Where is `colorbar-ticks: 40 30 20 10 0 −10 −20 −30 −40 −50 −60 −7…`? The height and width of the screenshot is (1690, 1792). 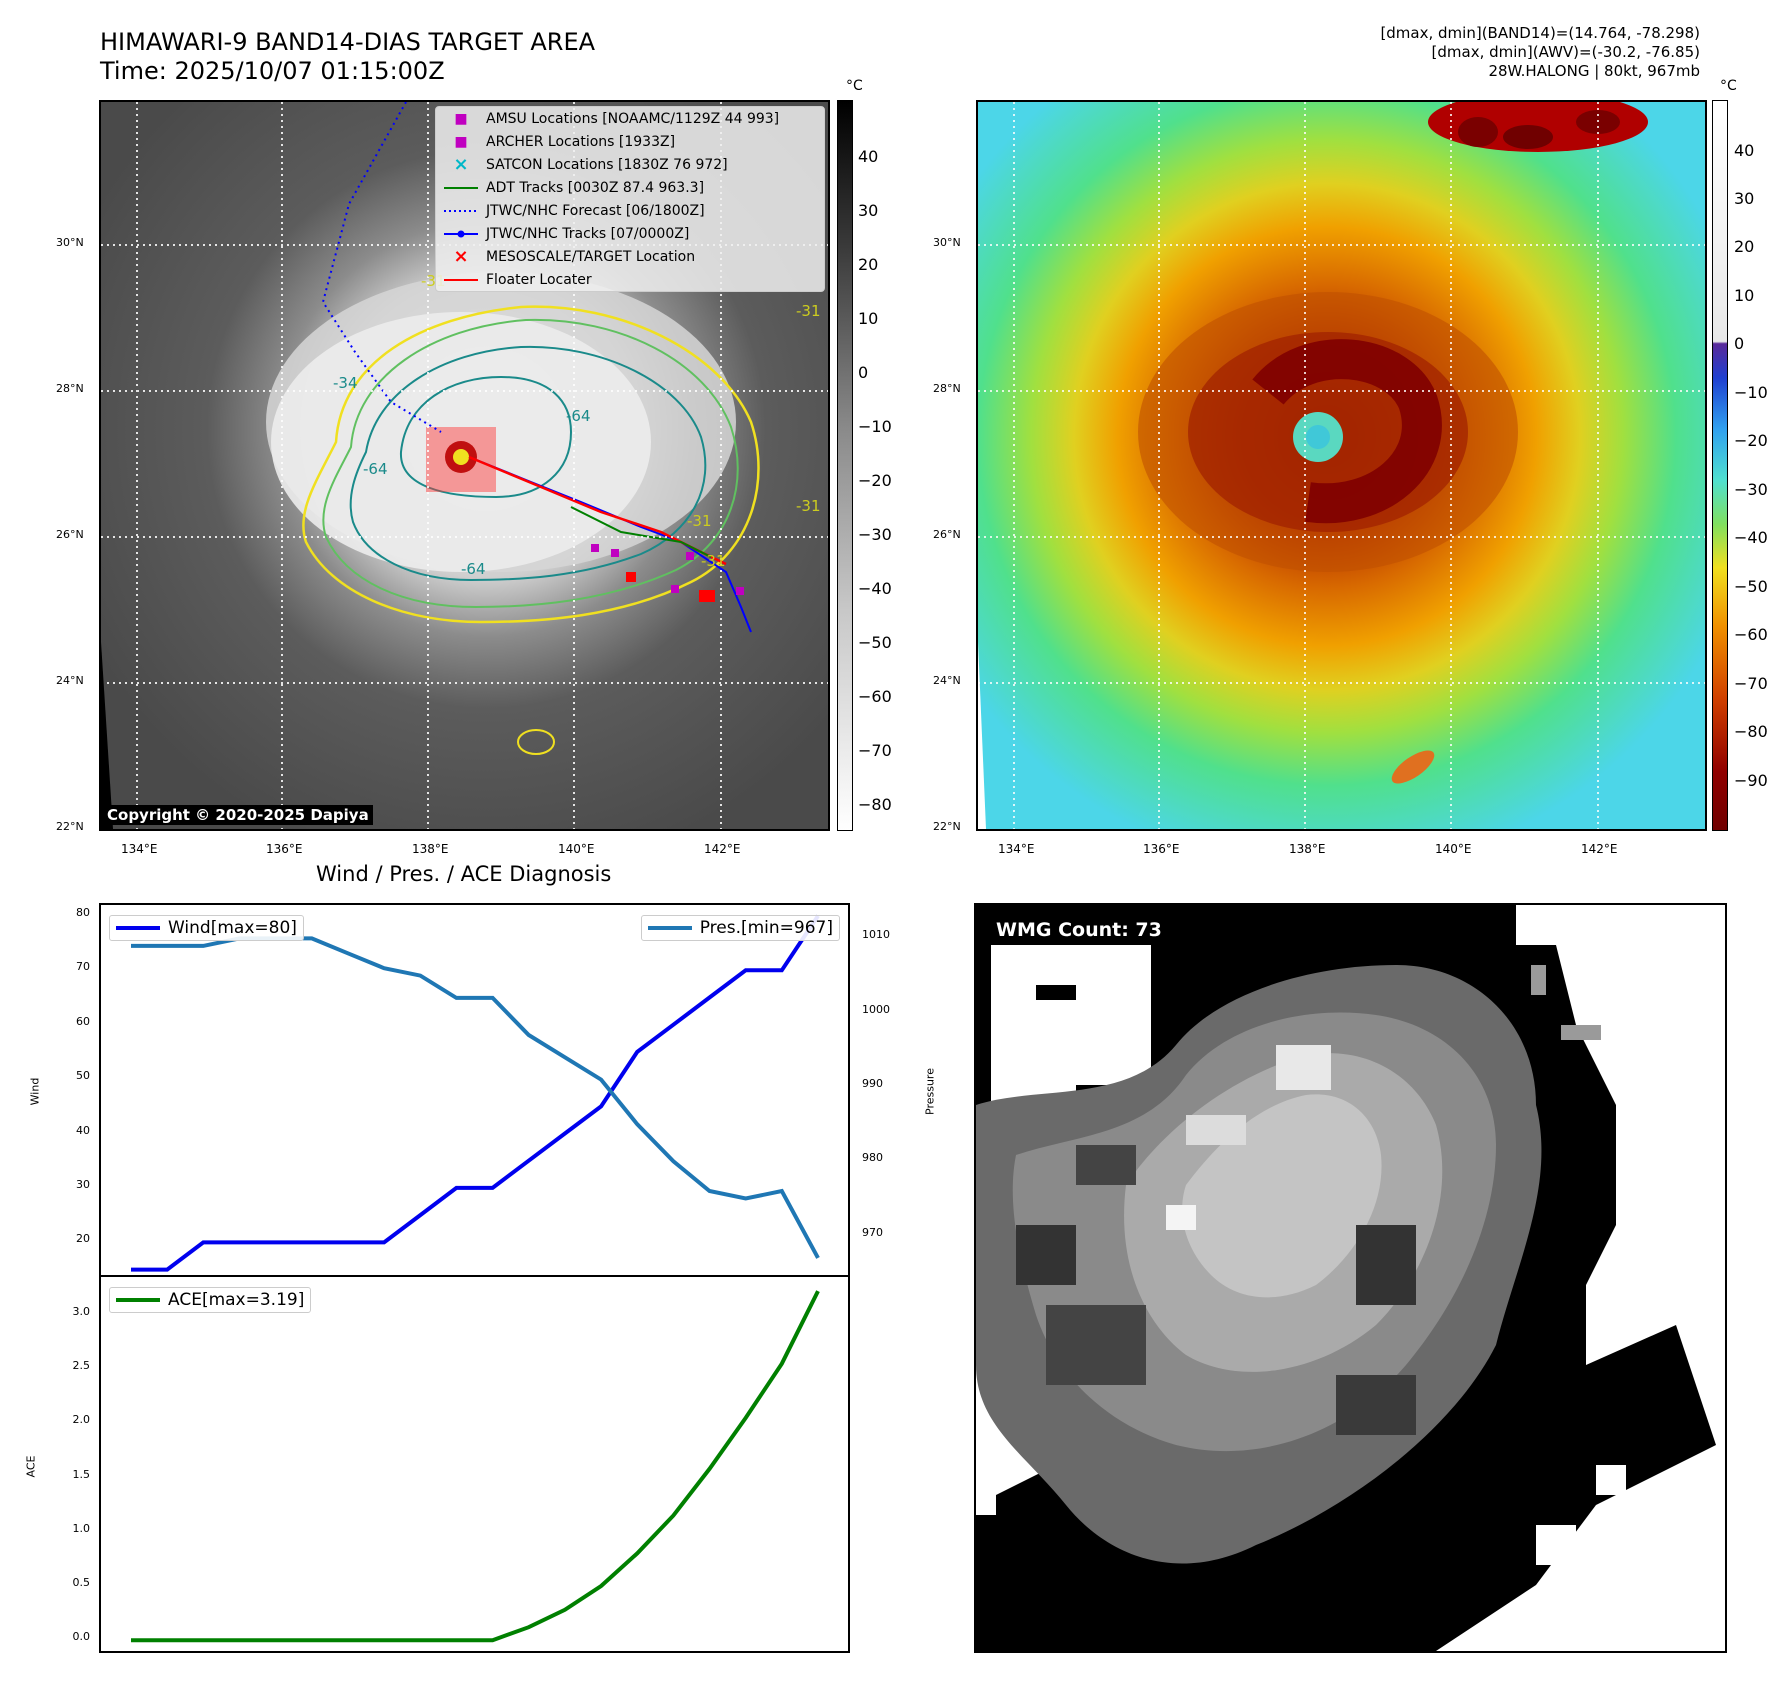
colorbar-ticks: 40 30 20 10 0 −10 −20 −30 −40 −50 −60 −7… is located at coordinates (883, 464).